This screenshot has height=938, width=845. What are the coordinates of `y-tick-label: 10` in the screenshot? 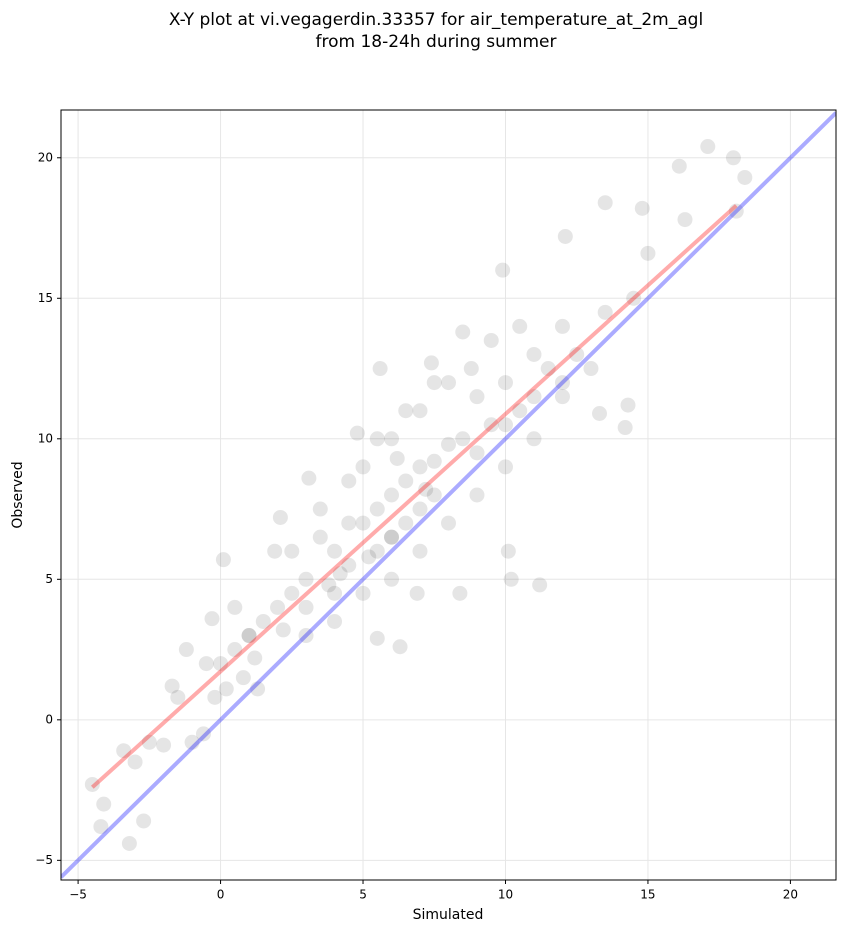 It's located at (45, 438).